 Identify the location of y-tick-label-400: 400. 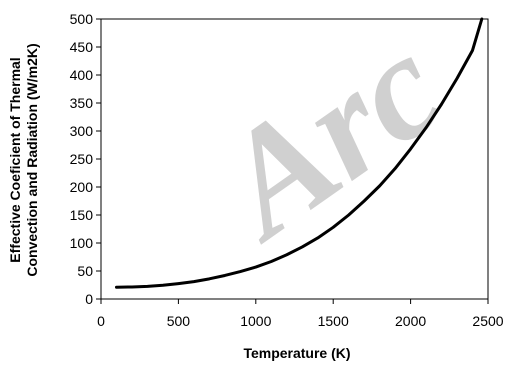
(82, 75).